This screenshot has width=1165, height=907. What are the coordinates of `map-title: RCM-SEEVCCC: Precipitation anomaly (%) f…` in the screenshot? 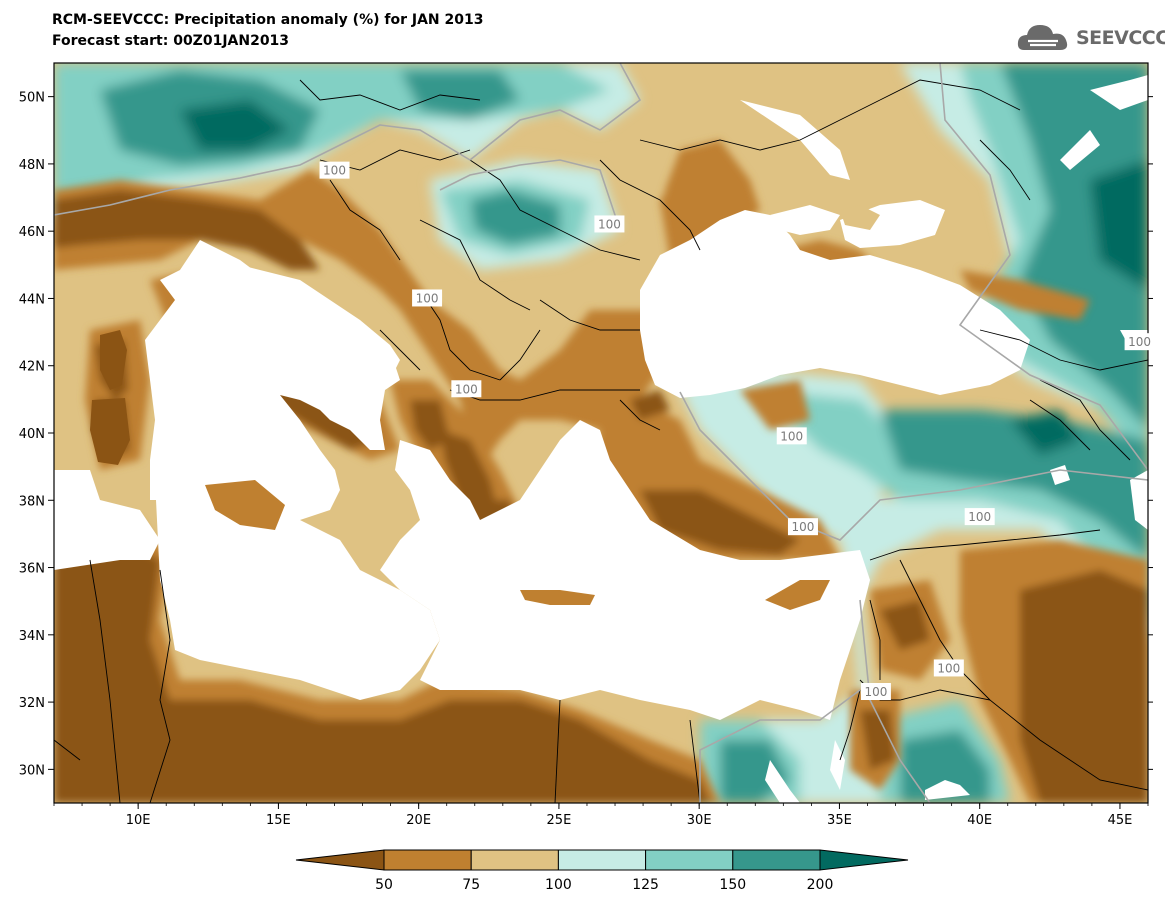 It's located at (268, 20).